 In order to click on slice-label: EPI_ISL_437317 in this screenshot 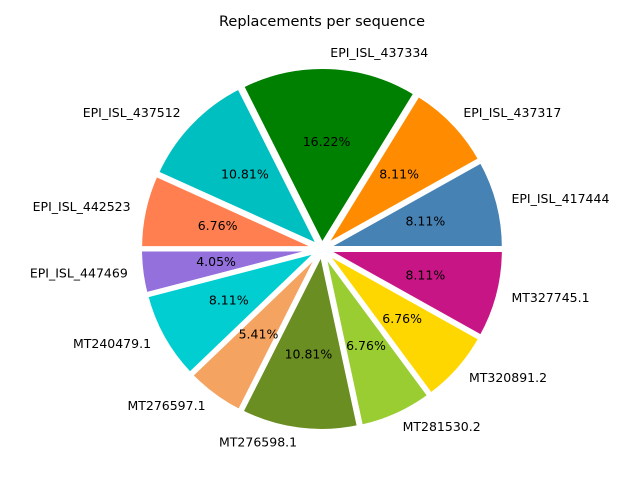, I will do `click(512, 112)`.